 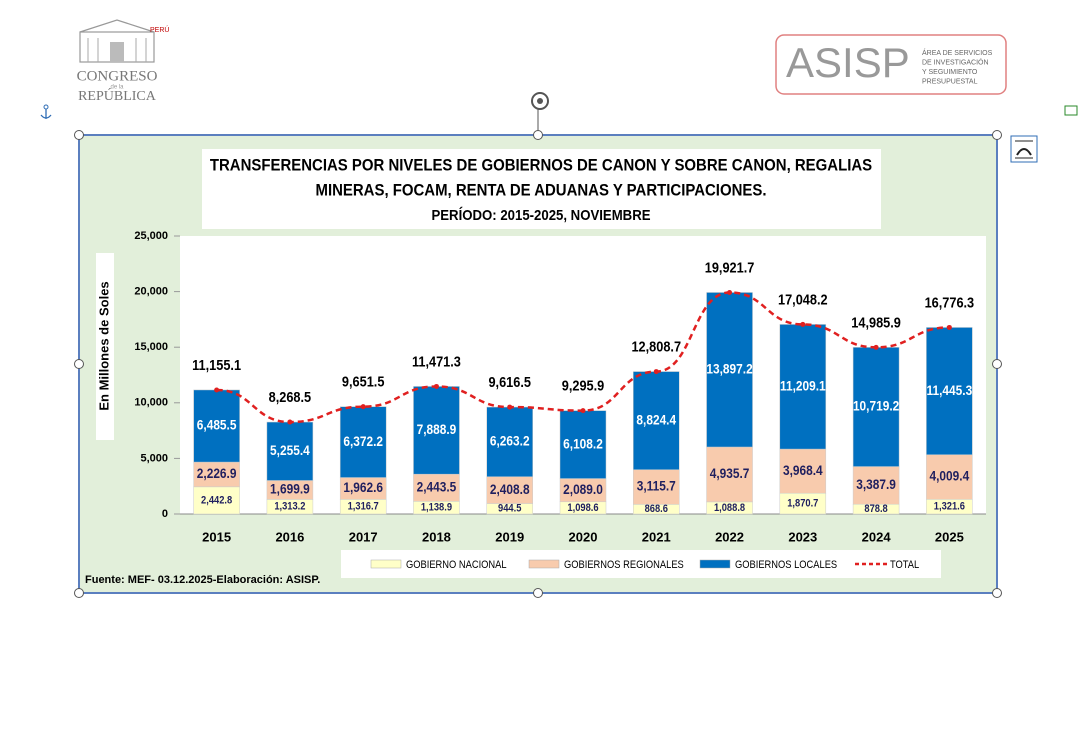 What do you see at coordinates (786, 565) in the screenshot?
I see `legend-label: GOBIERNOS LOCALES` at bounding box center [786, 565].